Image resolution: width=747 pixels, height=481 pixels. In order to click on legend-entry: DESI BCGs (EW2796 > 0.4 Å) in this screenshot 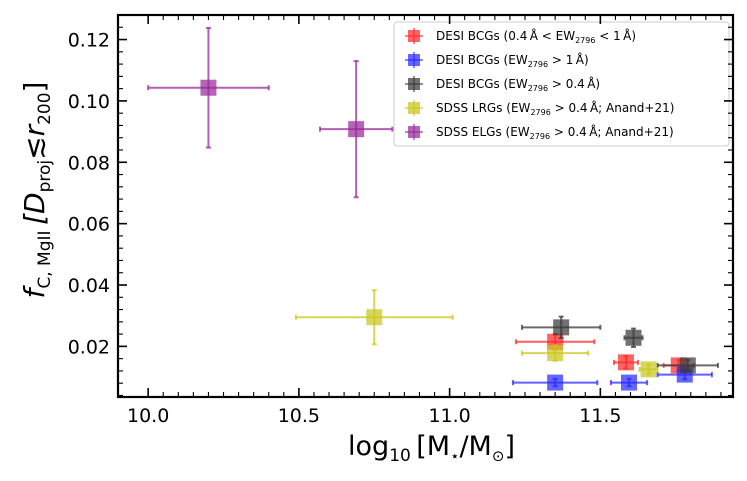, I will do `click(502, 84)`.